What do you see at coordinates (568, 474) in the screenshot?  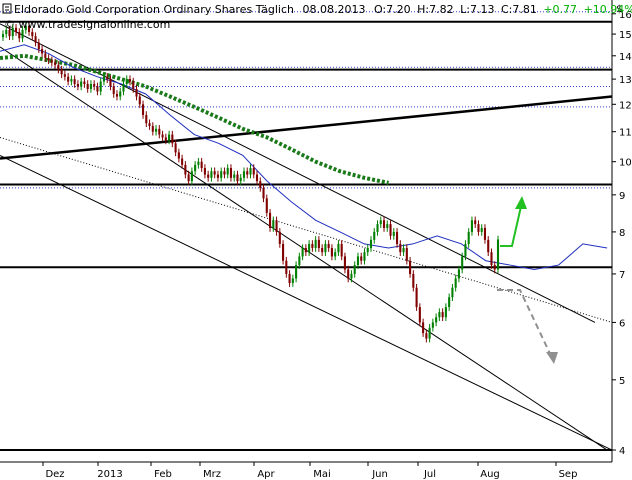 I see `x-tick-label: Sep` at bounding box center [568, 474].